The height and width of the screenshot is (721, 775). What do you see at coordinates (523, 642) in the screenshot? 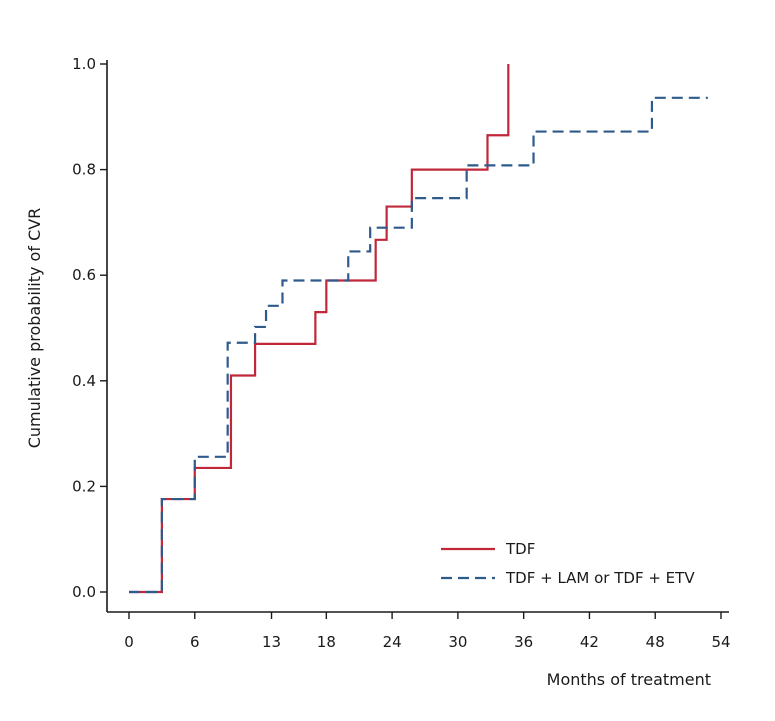
I see `x-tick-label: 36` at bounding box center [523, 642].